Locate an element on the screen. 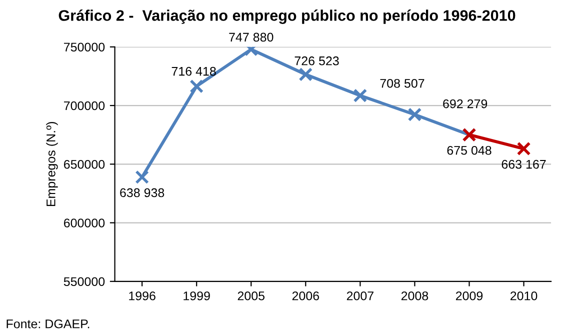  x-tick-label: 1999 is located at coordinates (197, 295).